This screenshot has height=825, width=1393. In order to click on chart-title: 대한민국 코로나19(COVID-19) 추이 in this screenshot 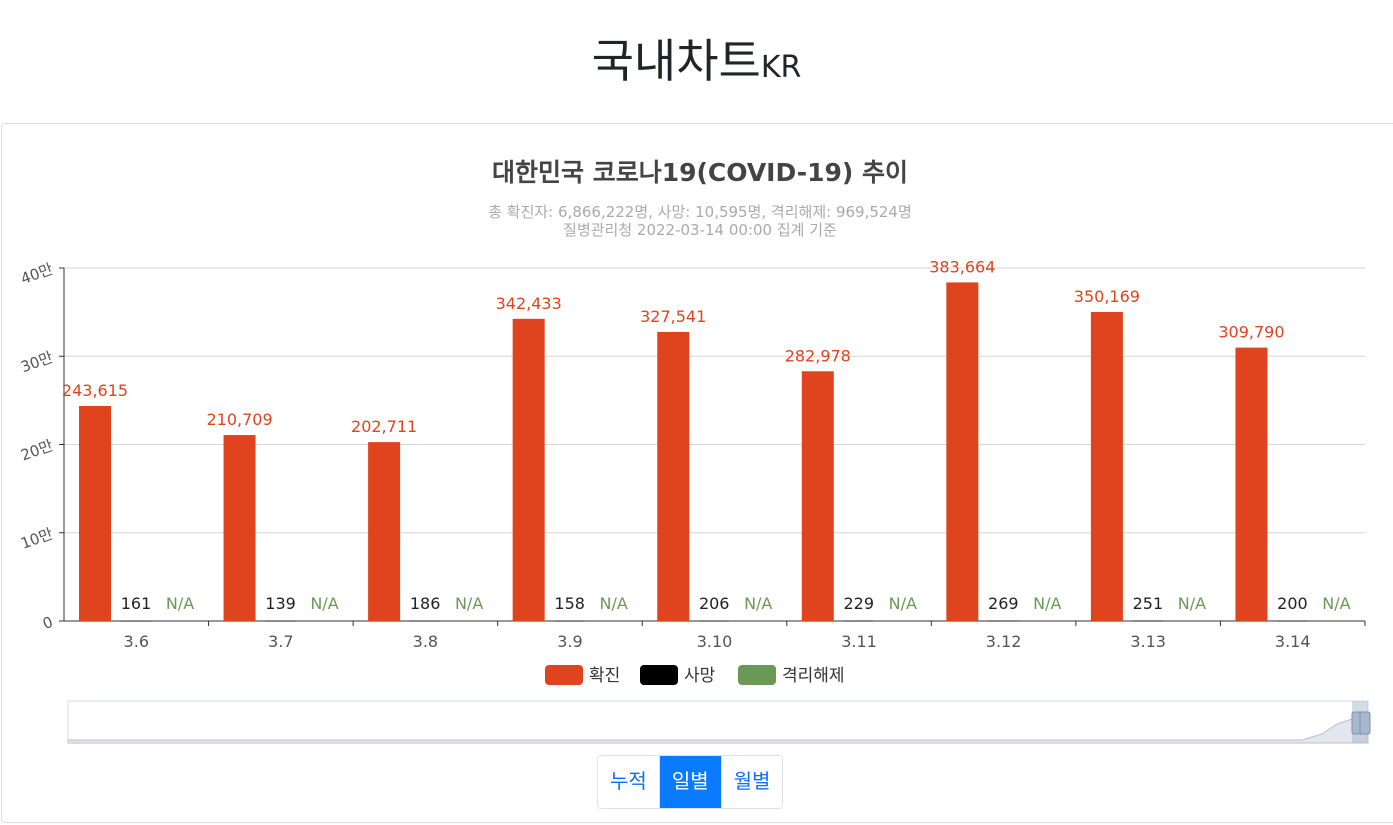, I will do `click(700, 172)`.